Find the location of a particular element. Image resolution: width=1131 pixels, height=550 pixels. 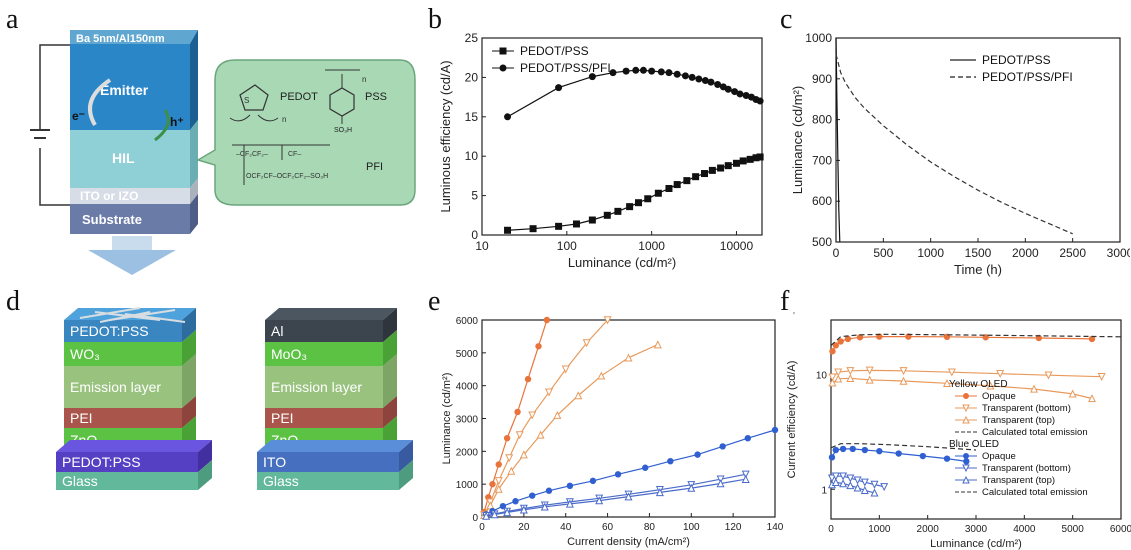

y-tick-label: 0 is located at coordinates (475, 518).